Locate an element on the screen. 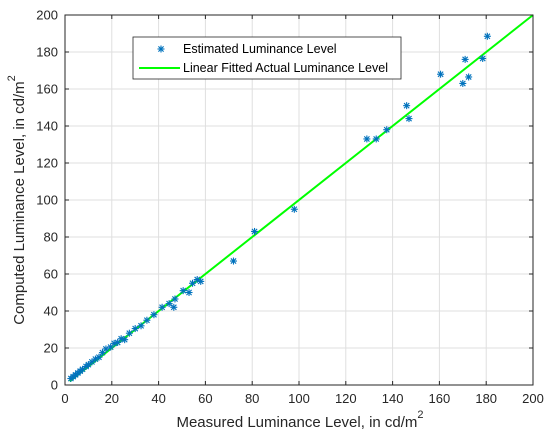  x-tick-label: 60 is located at coordinates (205, 398).